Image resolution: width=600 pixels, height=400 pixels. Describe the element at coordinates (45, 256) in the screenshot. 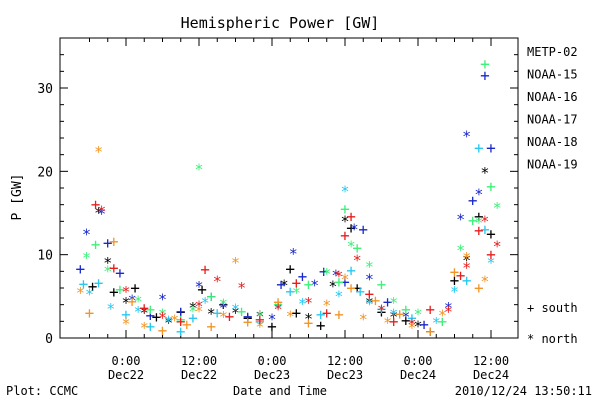

I see `y-tick-label: 10` at that location.